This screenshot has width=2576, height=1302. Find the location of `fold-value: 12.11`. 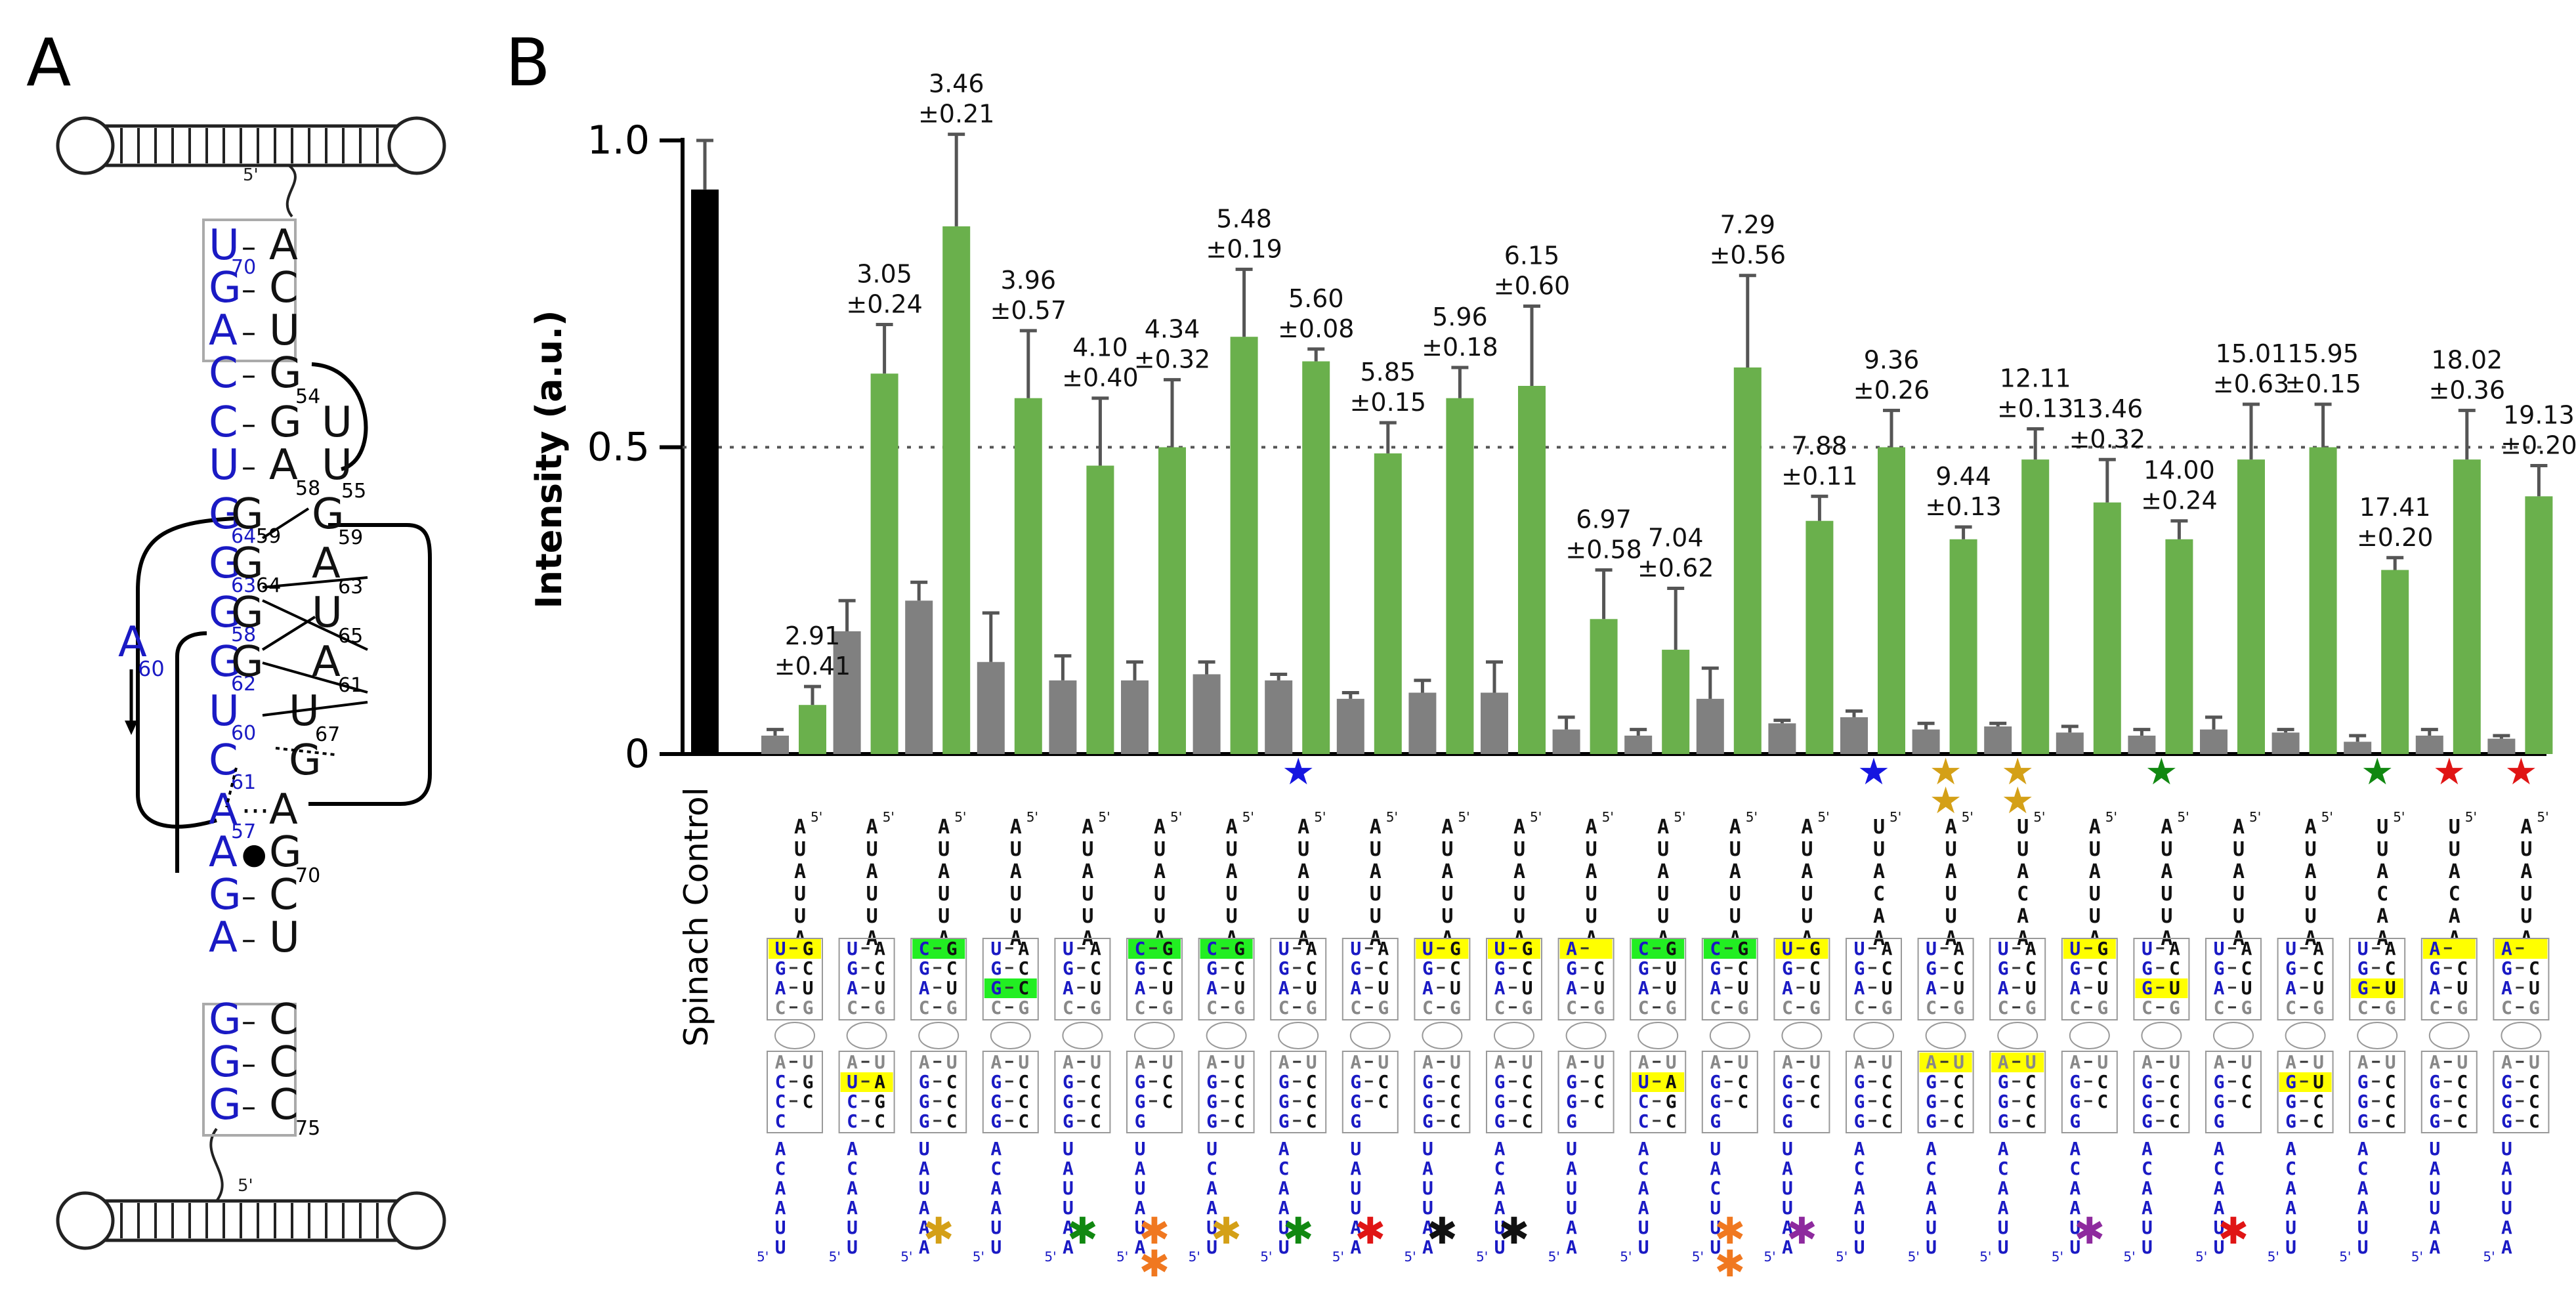

fold-value: 12.11 is located at coordinates (2035, 378).